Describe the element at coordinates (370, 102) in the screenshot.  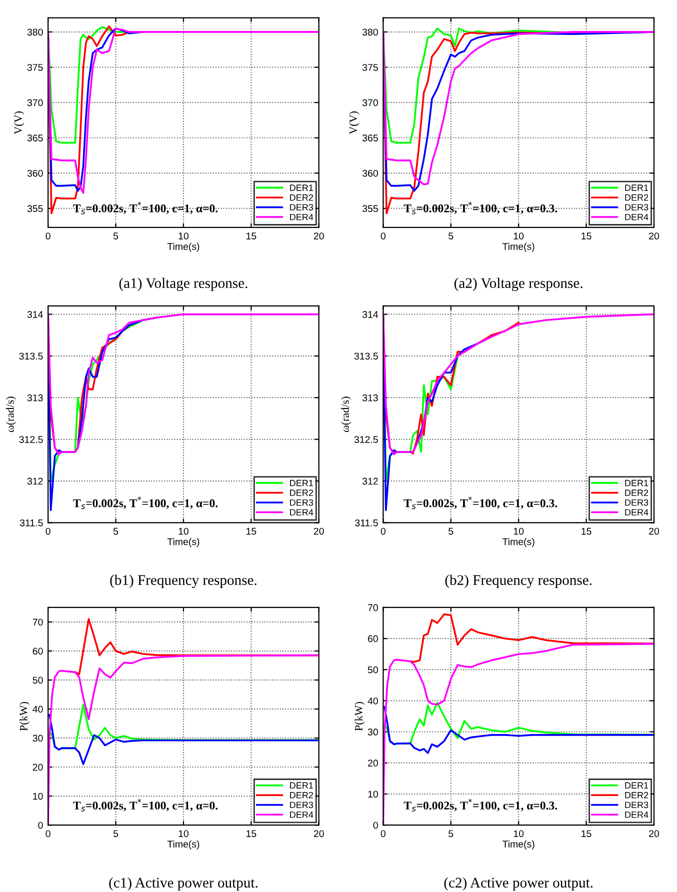
I see `y-tick-label: 370` at that location.